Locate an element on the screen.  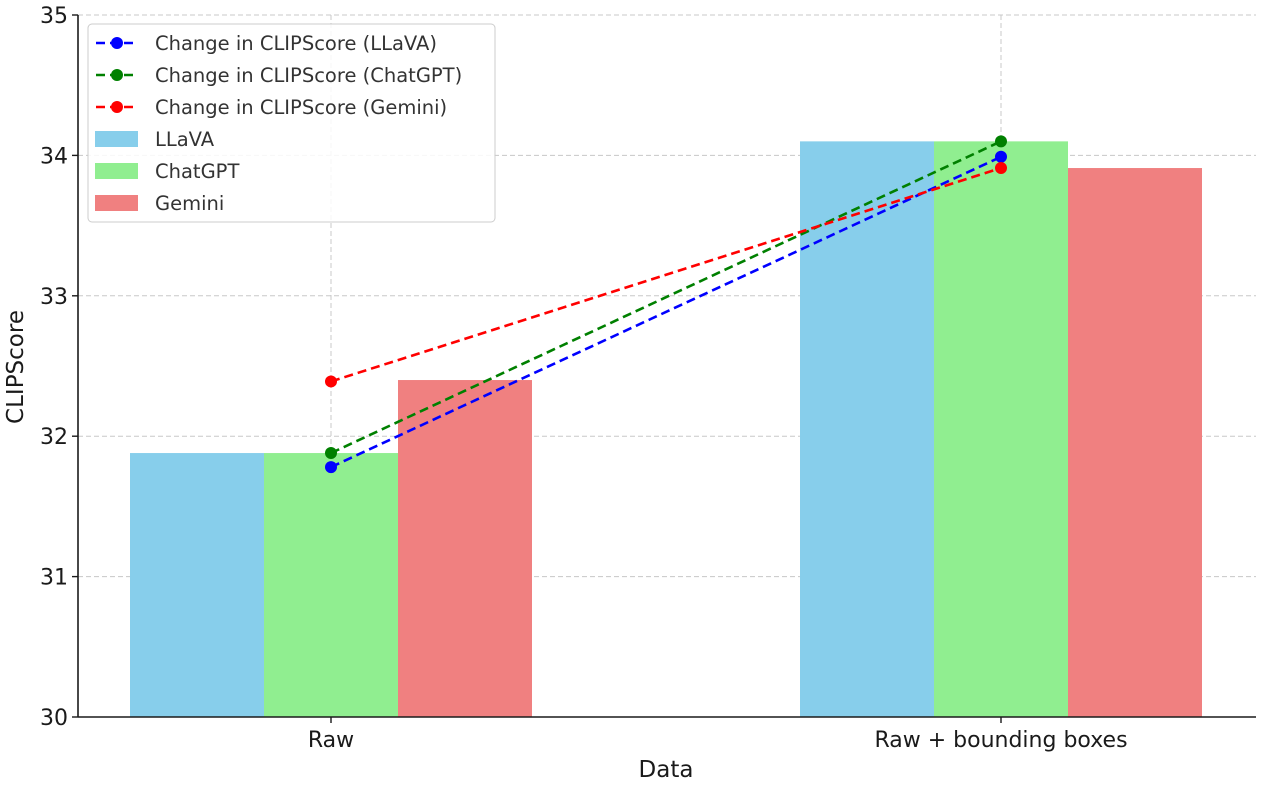
y-tick-label: 30 is located at coordinates (54, 718).